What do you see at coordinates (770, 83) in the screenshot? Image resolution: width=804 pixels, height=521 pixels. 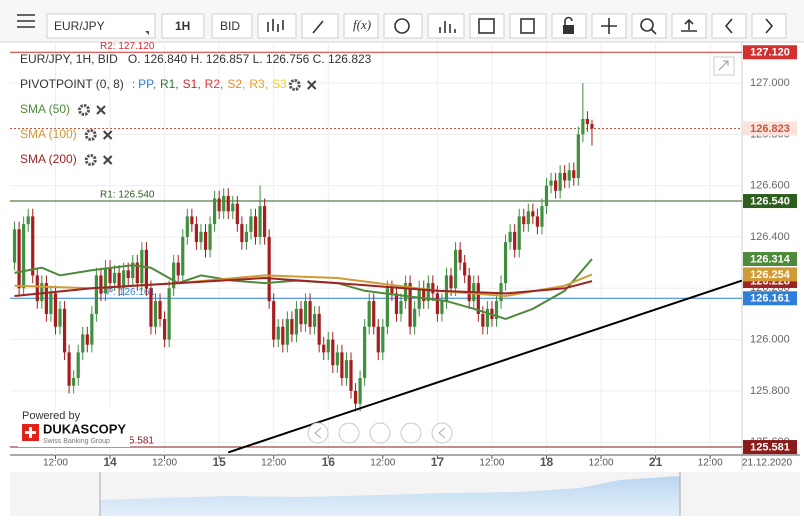 I see `y-tick-label: 127.000` at bounding box center [770, 83].